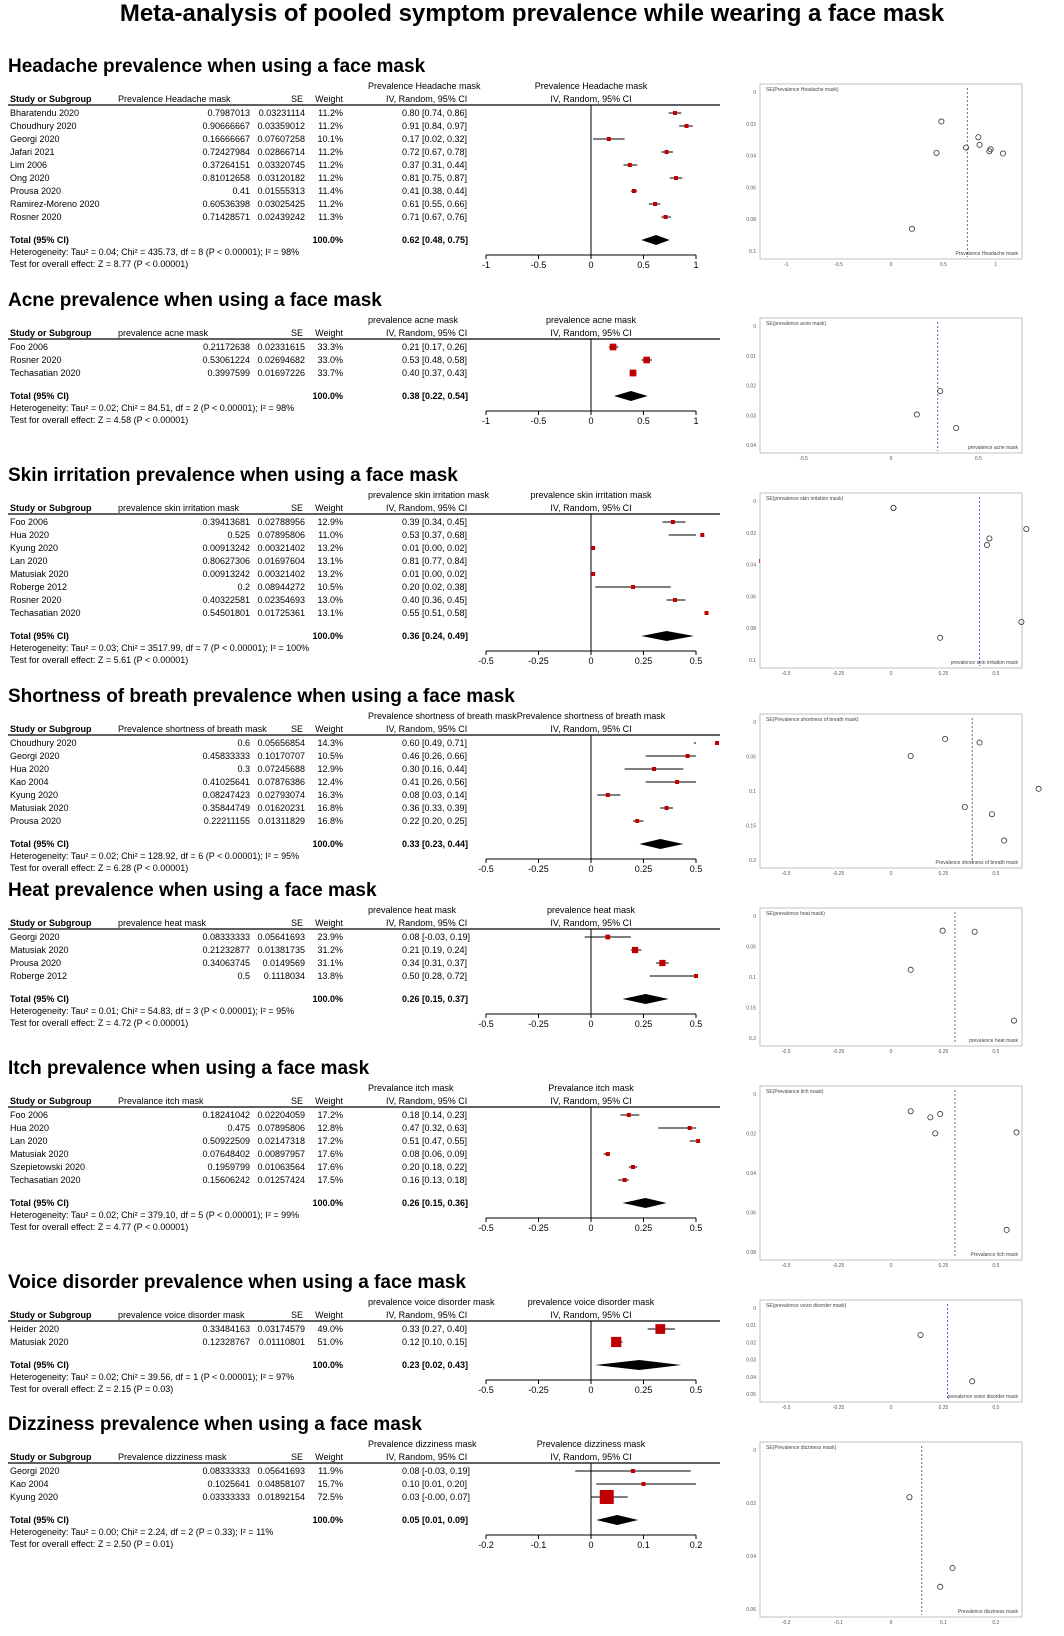  What do you see at coordinates (226, 1115) in the screenshot?
I see `study-prevalence: 0.18241042` at bounding box center [226, 1115].